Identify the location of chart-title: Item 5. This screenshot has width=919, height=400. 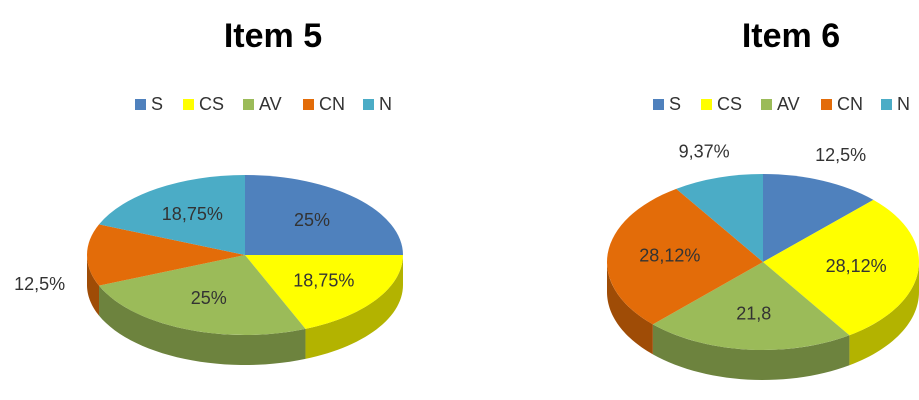
(273, 36).